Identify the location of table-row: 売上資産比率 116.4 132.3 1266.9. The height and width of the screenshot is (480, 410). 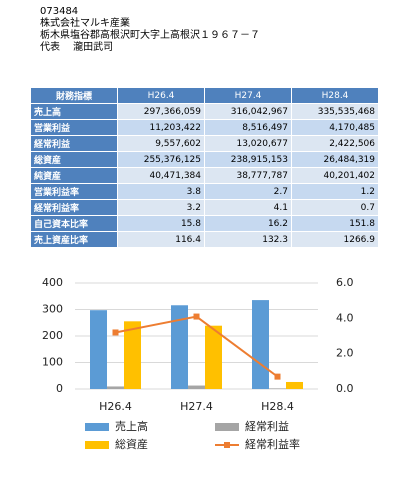
(204, 239).